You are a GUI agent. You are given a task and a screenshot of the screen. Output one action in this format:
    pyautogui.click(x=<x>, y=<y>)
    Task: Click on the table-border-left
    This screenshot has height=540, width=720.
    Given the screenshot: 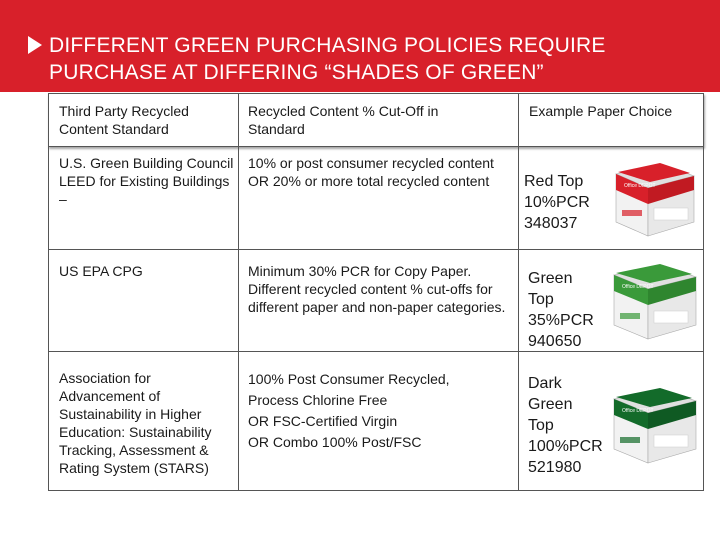 What is the action you would take?
    pyautogui.click(x=48, y=292)
    